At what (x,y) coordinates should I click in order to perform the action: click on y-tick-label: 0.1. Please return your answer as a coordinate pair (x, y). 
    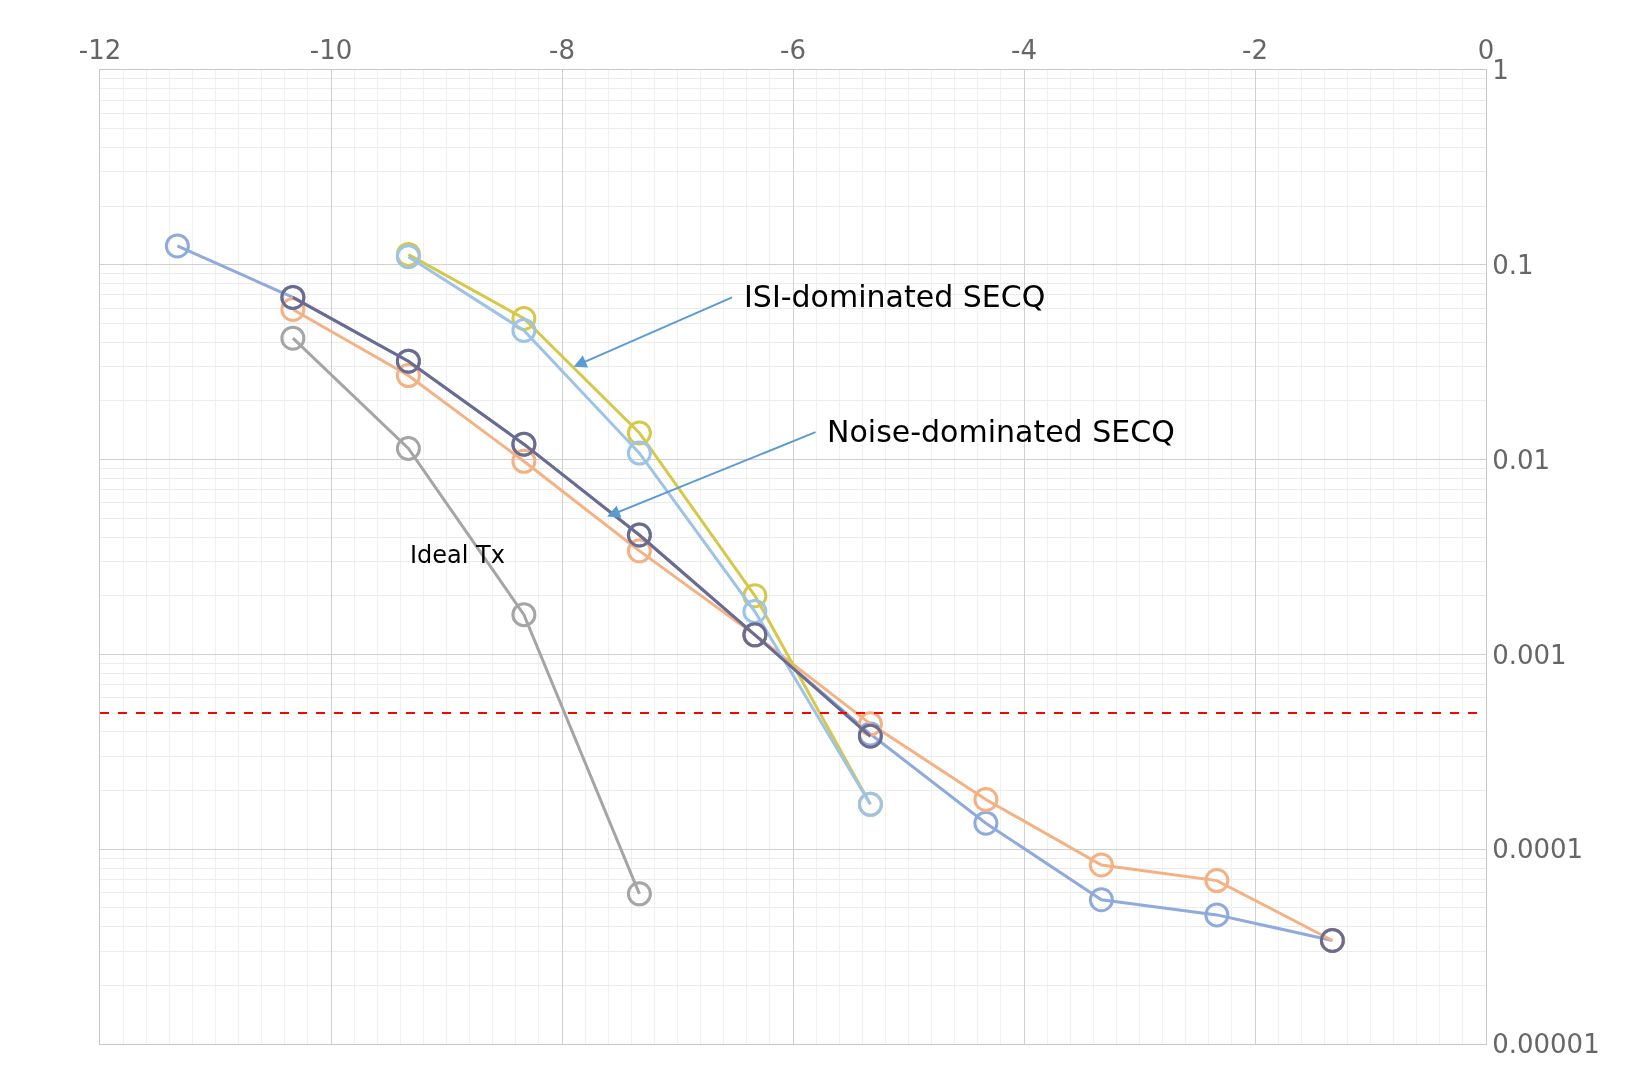
    Looking at the image, I should click on (1513, 264).